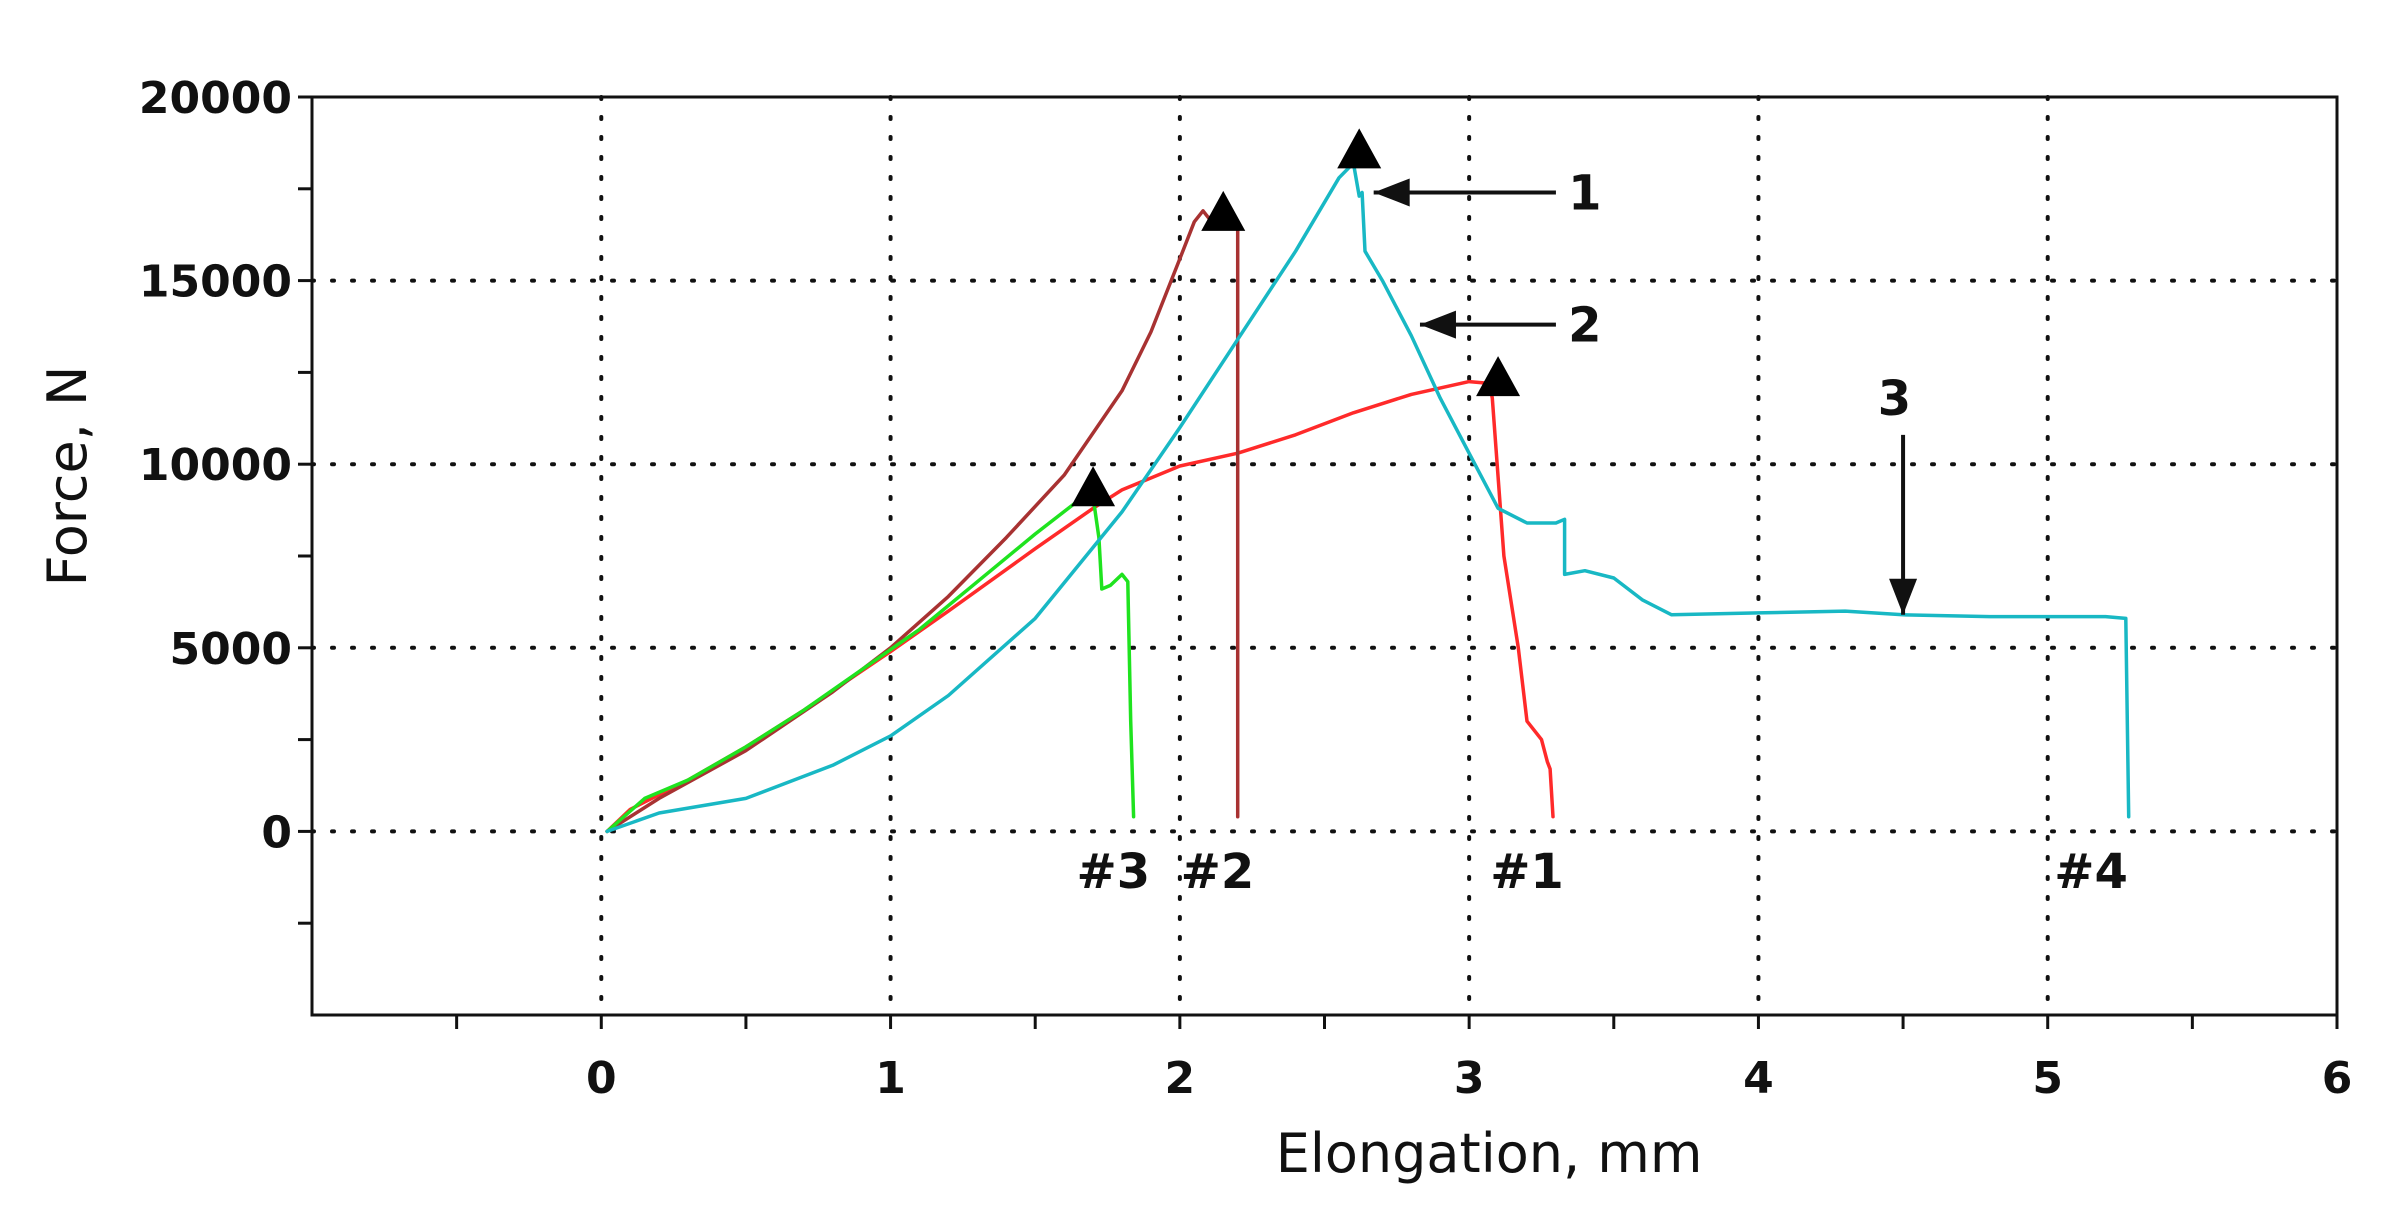 This screenshot has height=1224, width=2395. Describe the element at coordinates (1758, 1078) in the screenshot. I see `x-tick-label: 4` at that location.